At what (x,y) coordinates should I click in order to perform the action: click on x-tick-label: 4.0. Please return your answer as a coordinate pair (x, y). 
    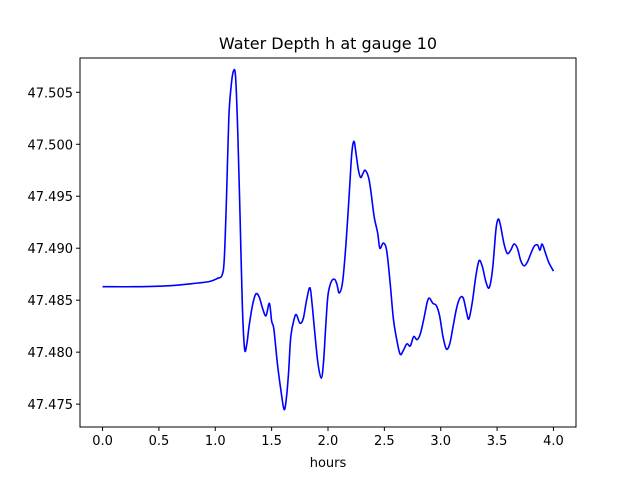
    Looking at the image, I should click on (553, 441).